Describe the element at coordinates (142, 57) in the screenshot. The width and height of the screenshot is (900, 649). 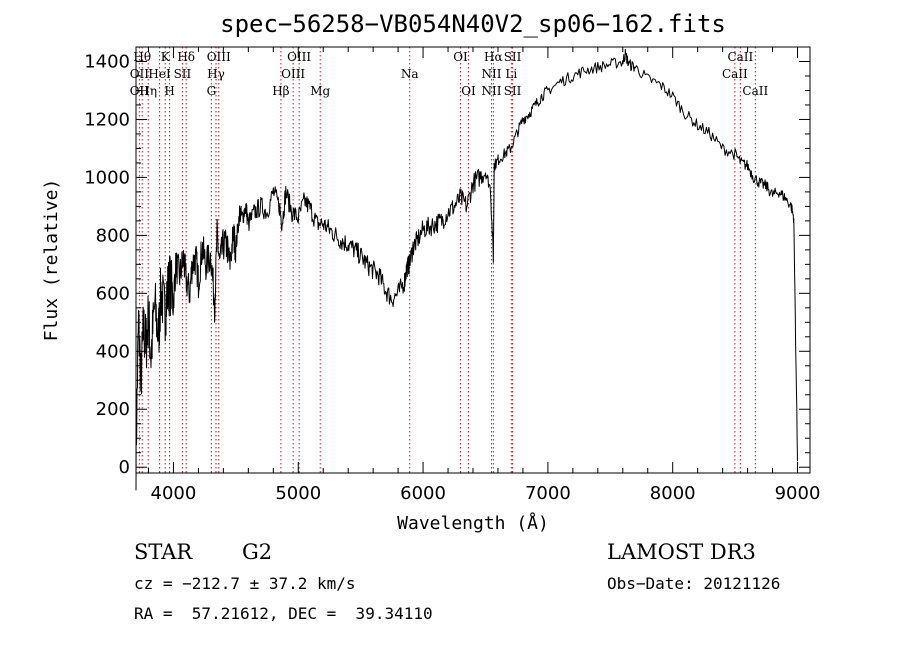
I see `marker-label-1-0: Hθ` at that location.